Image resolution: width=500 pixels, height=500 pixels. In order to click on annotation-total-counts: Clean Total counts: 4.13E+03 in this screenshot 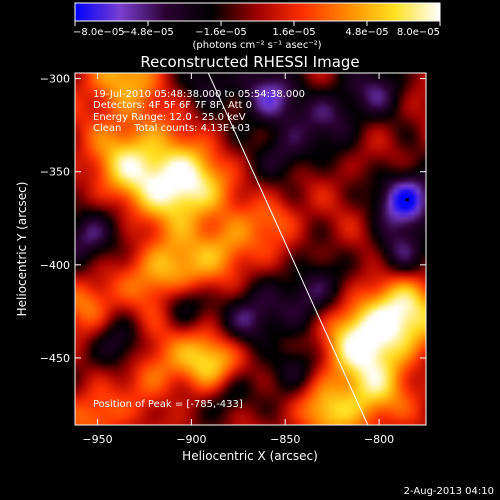, I will do `click(171, 128)`.